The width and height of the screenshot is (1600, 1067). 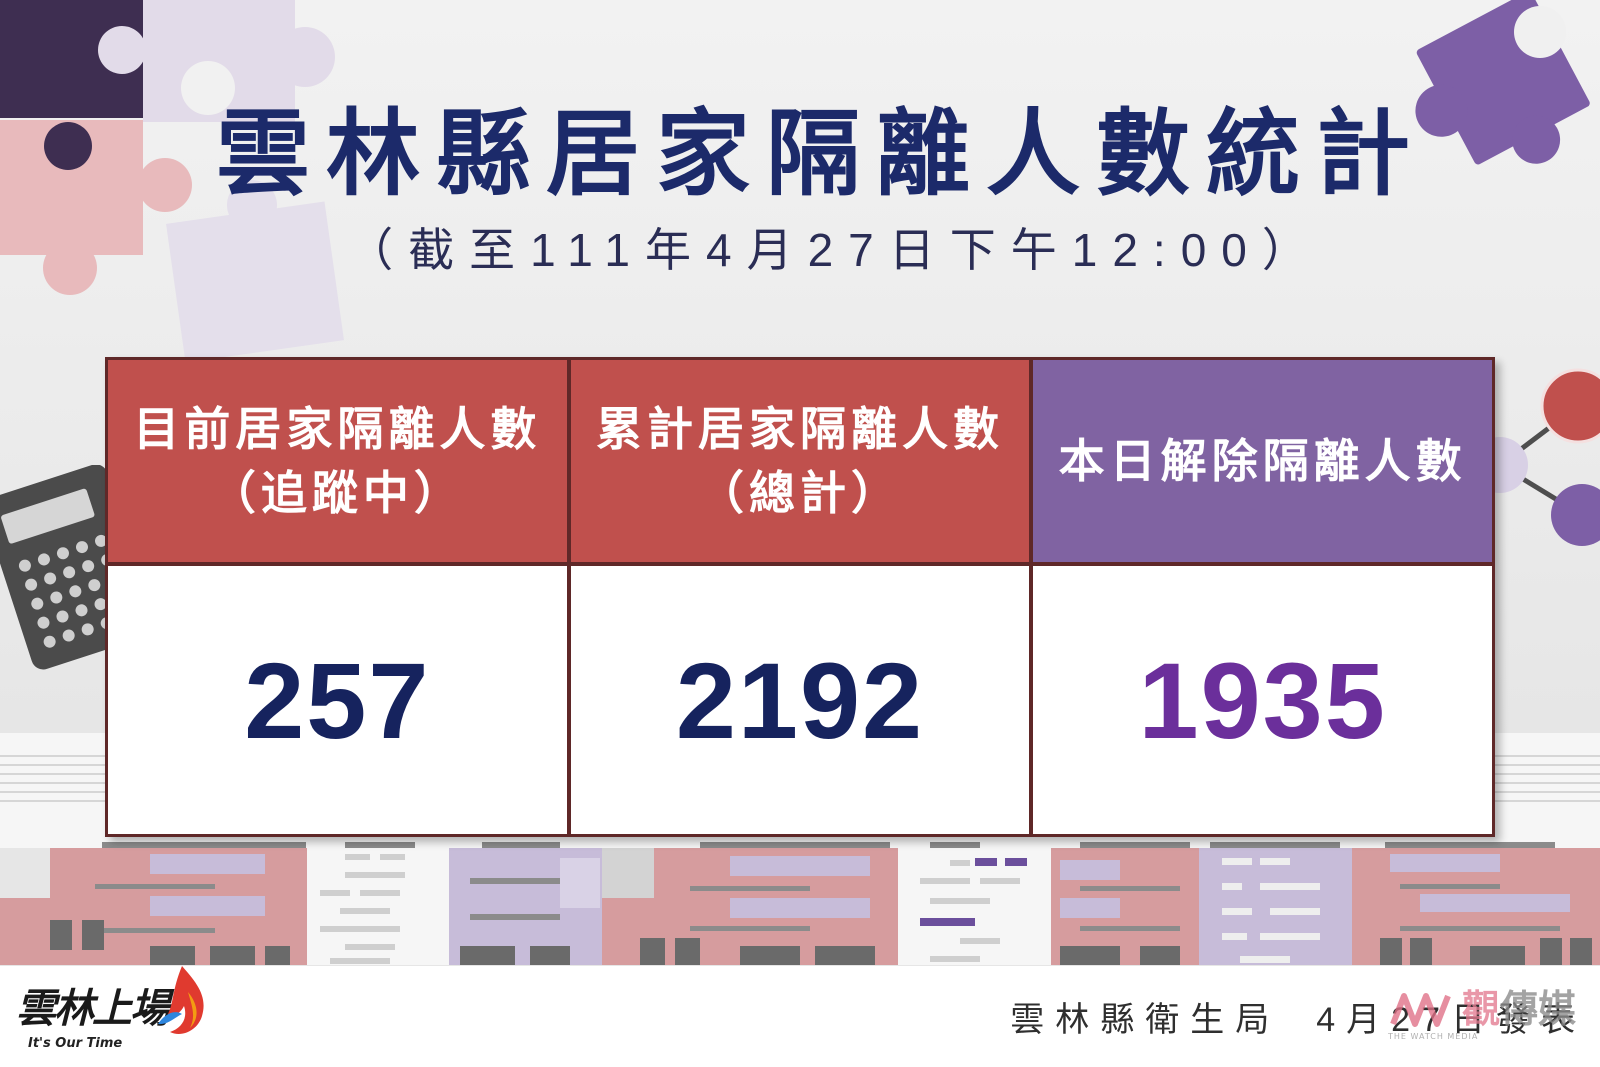 What do you see at coordinates (96, 207) in the screenshot?
I see `pink-puzzle-piece` at bounding box center [96, 207].